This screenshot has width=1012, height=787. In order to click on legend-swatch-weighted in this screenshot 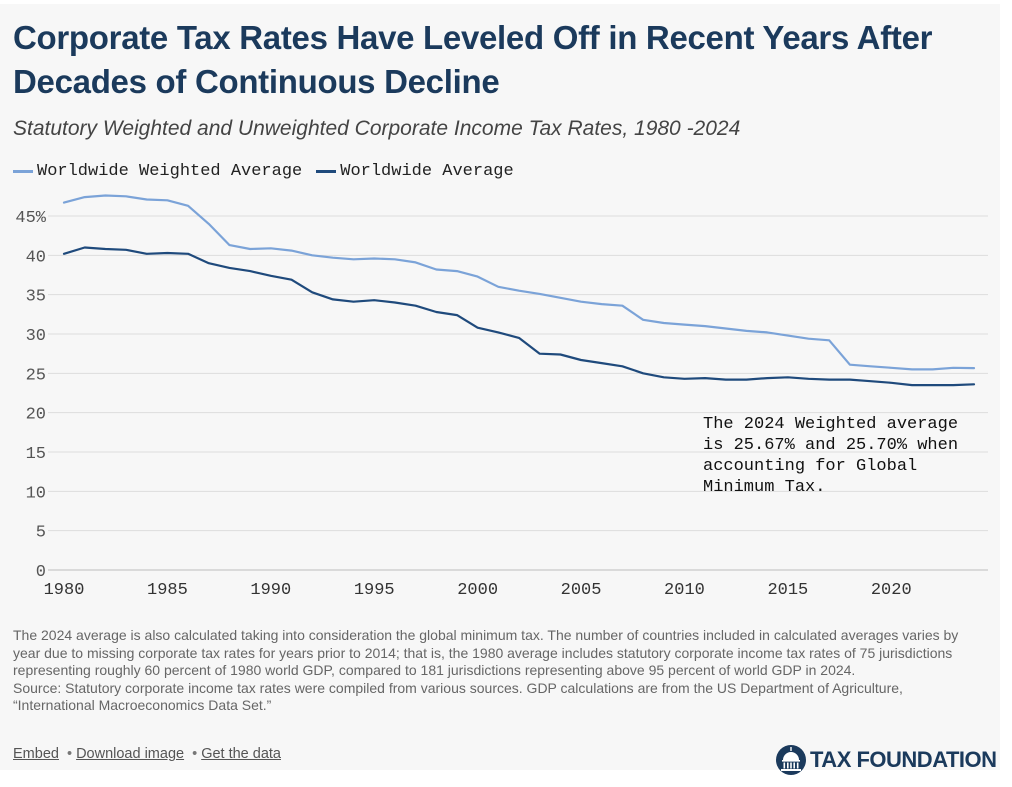, I will do `click(23, 171)`.